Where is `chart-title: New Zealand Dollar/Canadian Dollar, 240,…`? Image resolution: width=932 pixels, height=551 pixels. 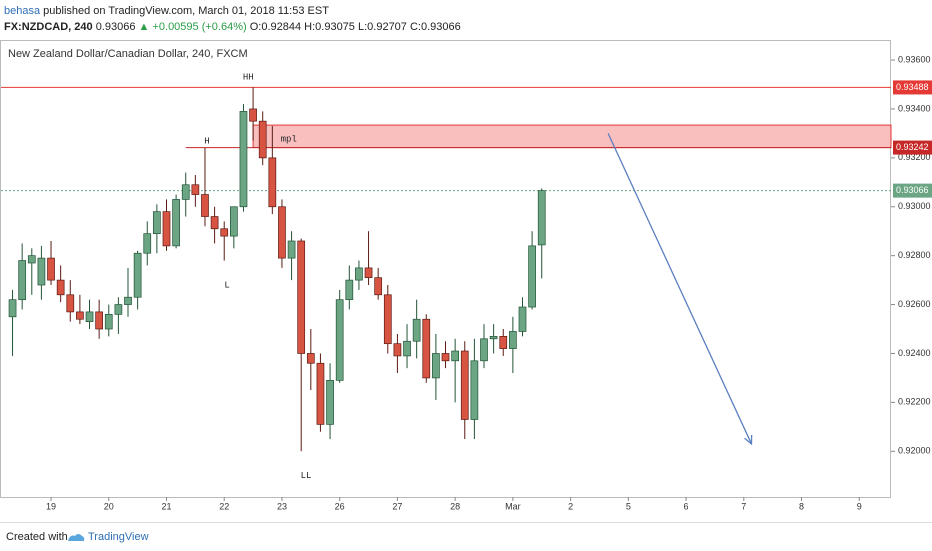
chart-title: New Zealand Dollar/Canadian Dollar, 240,… is located at coordinates (128, 54).